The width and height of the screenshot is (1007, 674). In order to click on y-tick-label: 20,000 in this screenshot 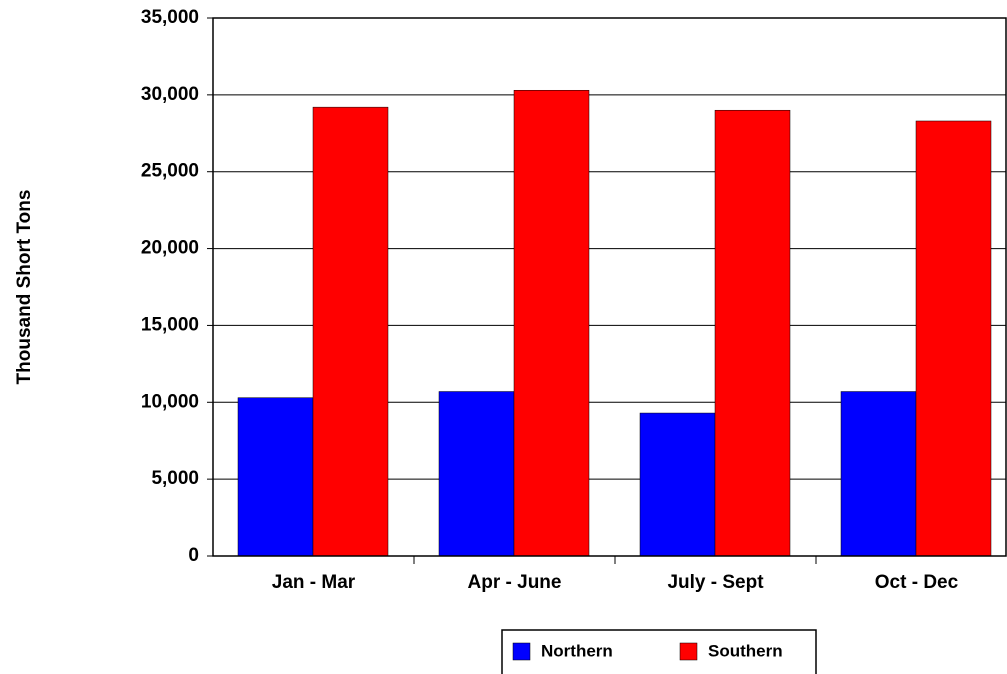, I will do `click(170, 248)`.